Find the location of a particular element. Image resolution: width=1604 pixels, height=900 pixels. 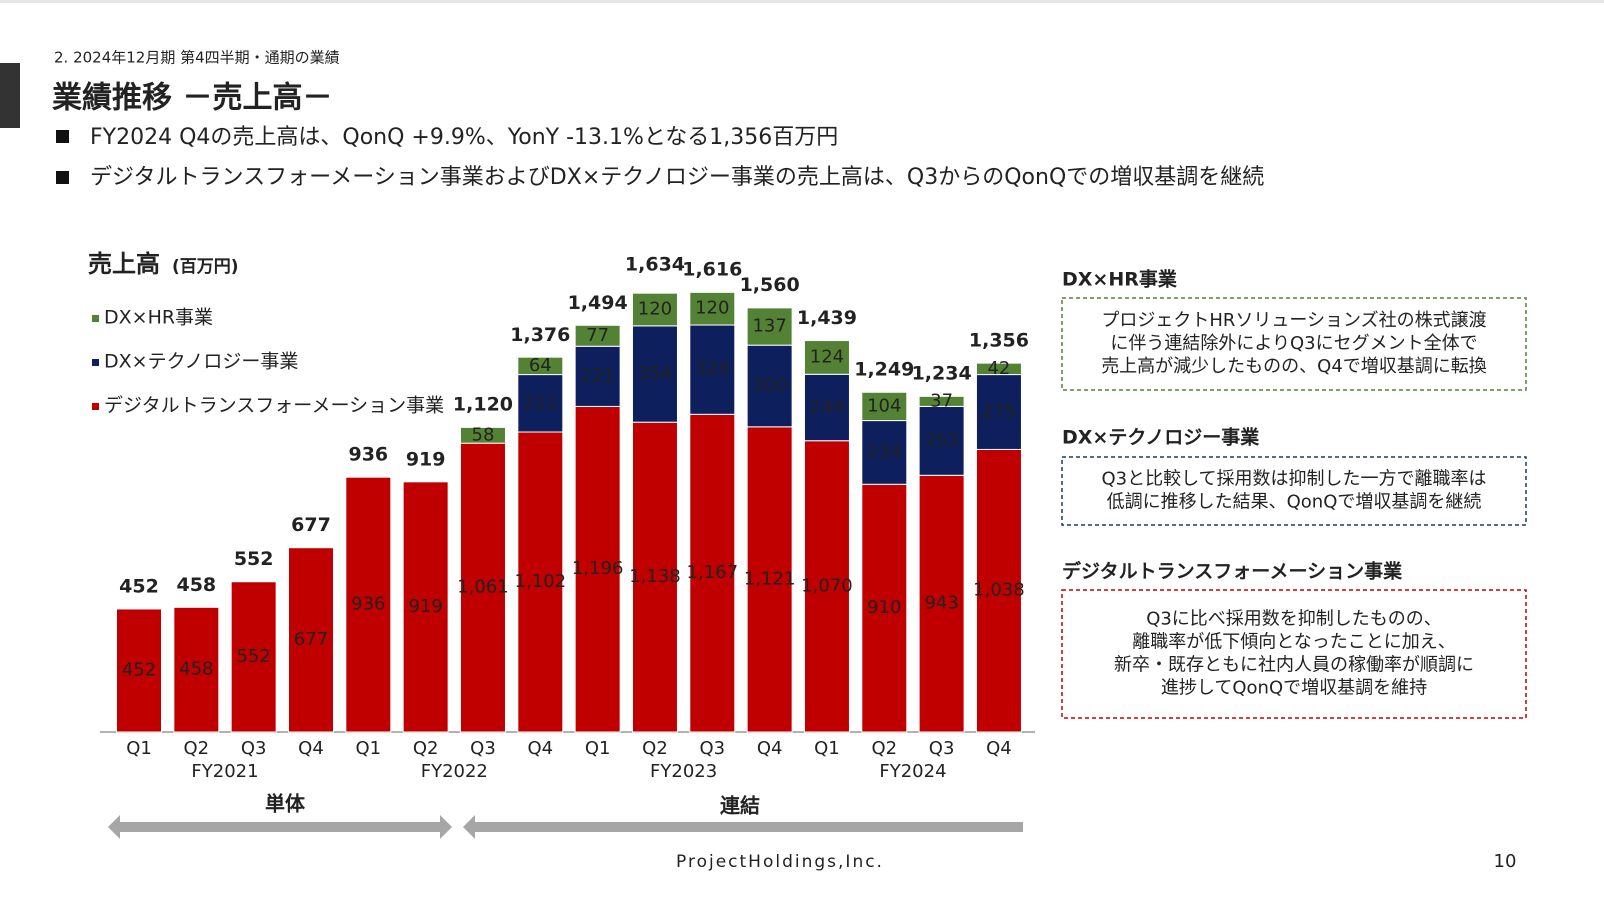

segment-label: 452 is located at coordinates (139, 669).